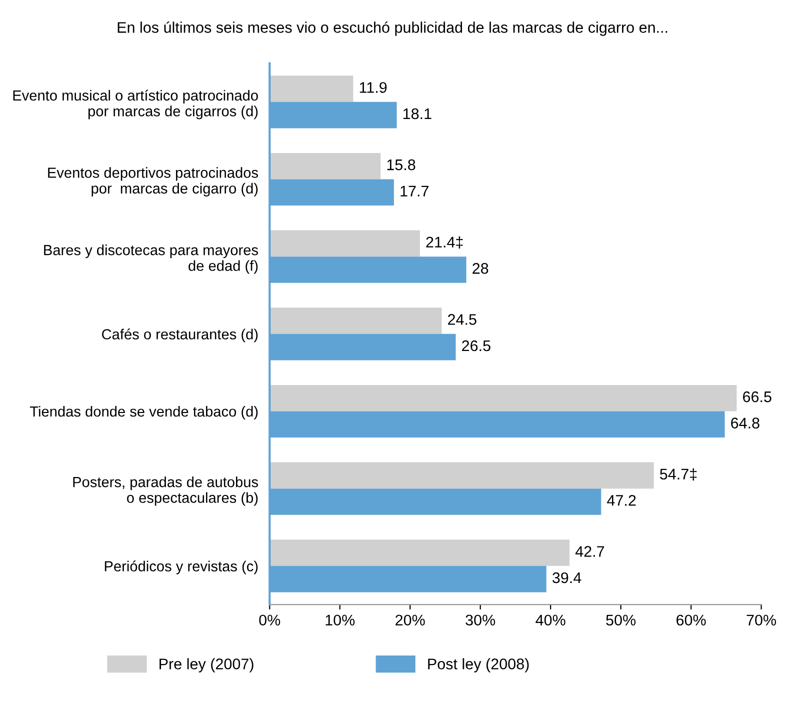  What do you see at coordinates (678, 474) in the screenshot?
I see `data-label: 54.7‡` at bounding box center [678, 474].